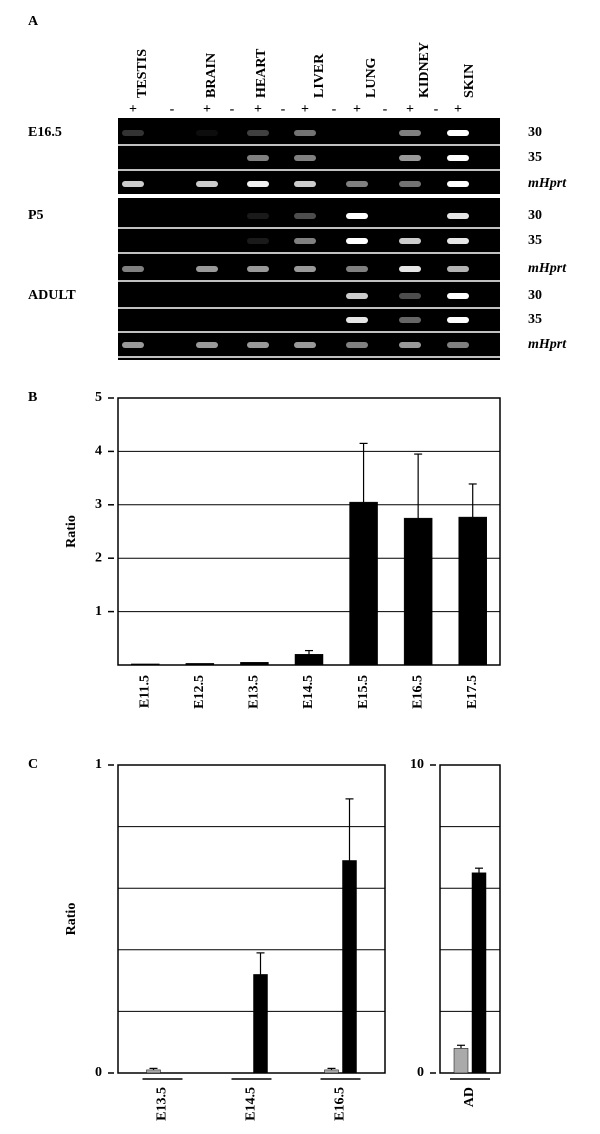 Image resolution: width=600 pixels, height=1134 pixels. I want to click on y-tick-label: 5, so click(98, 397).